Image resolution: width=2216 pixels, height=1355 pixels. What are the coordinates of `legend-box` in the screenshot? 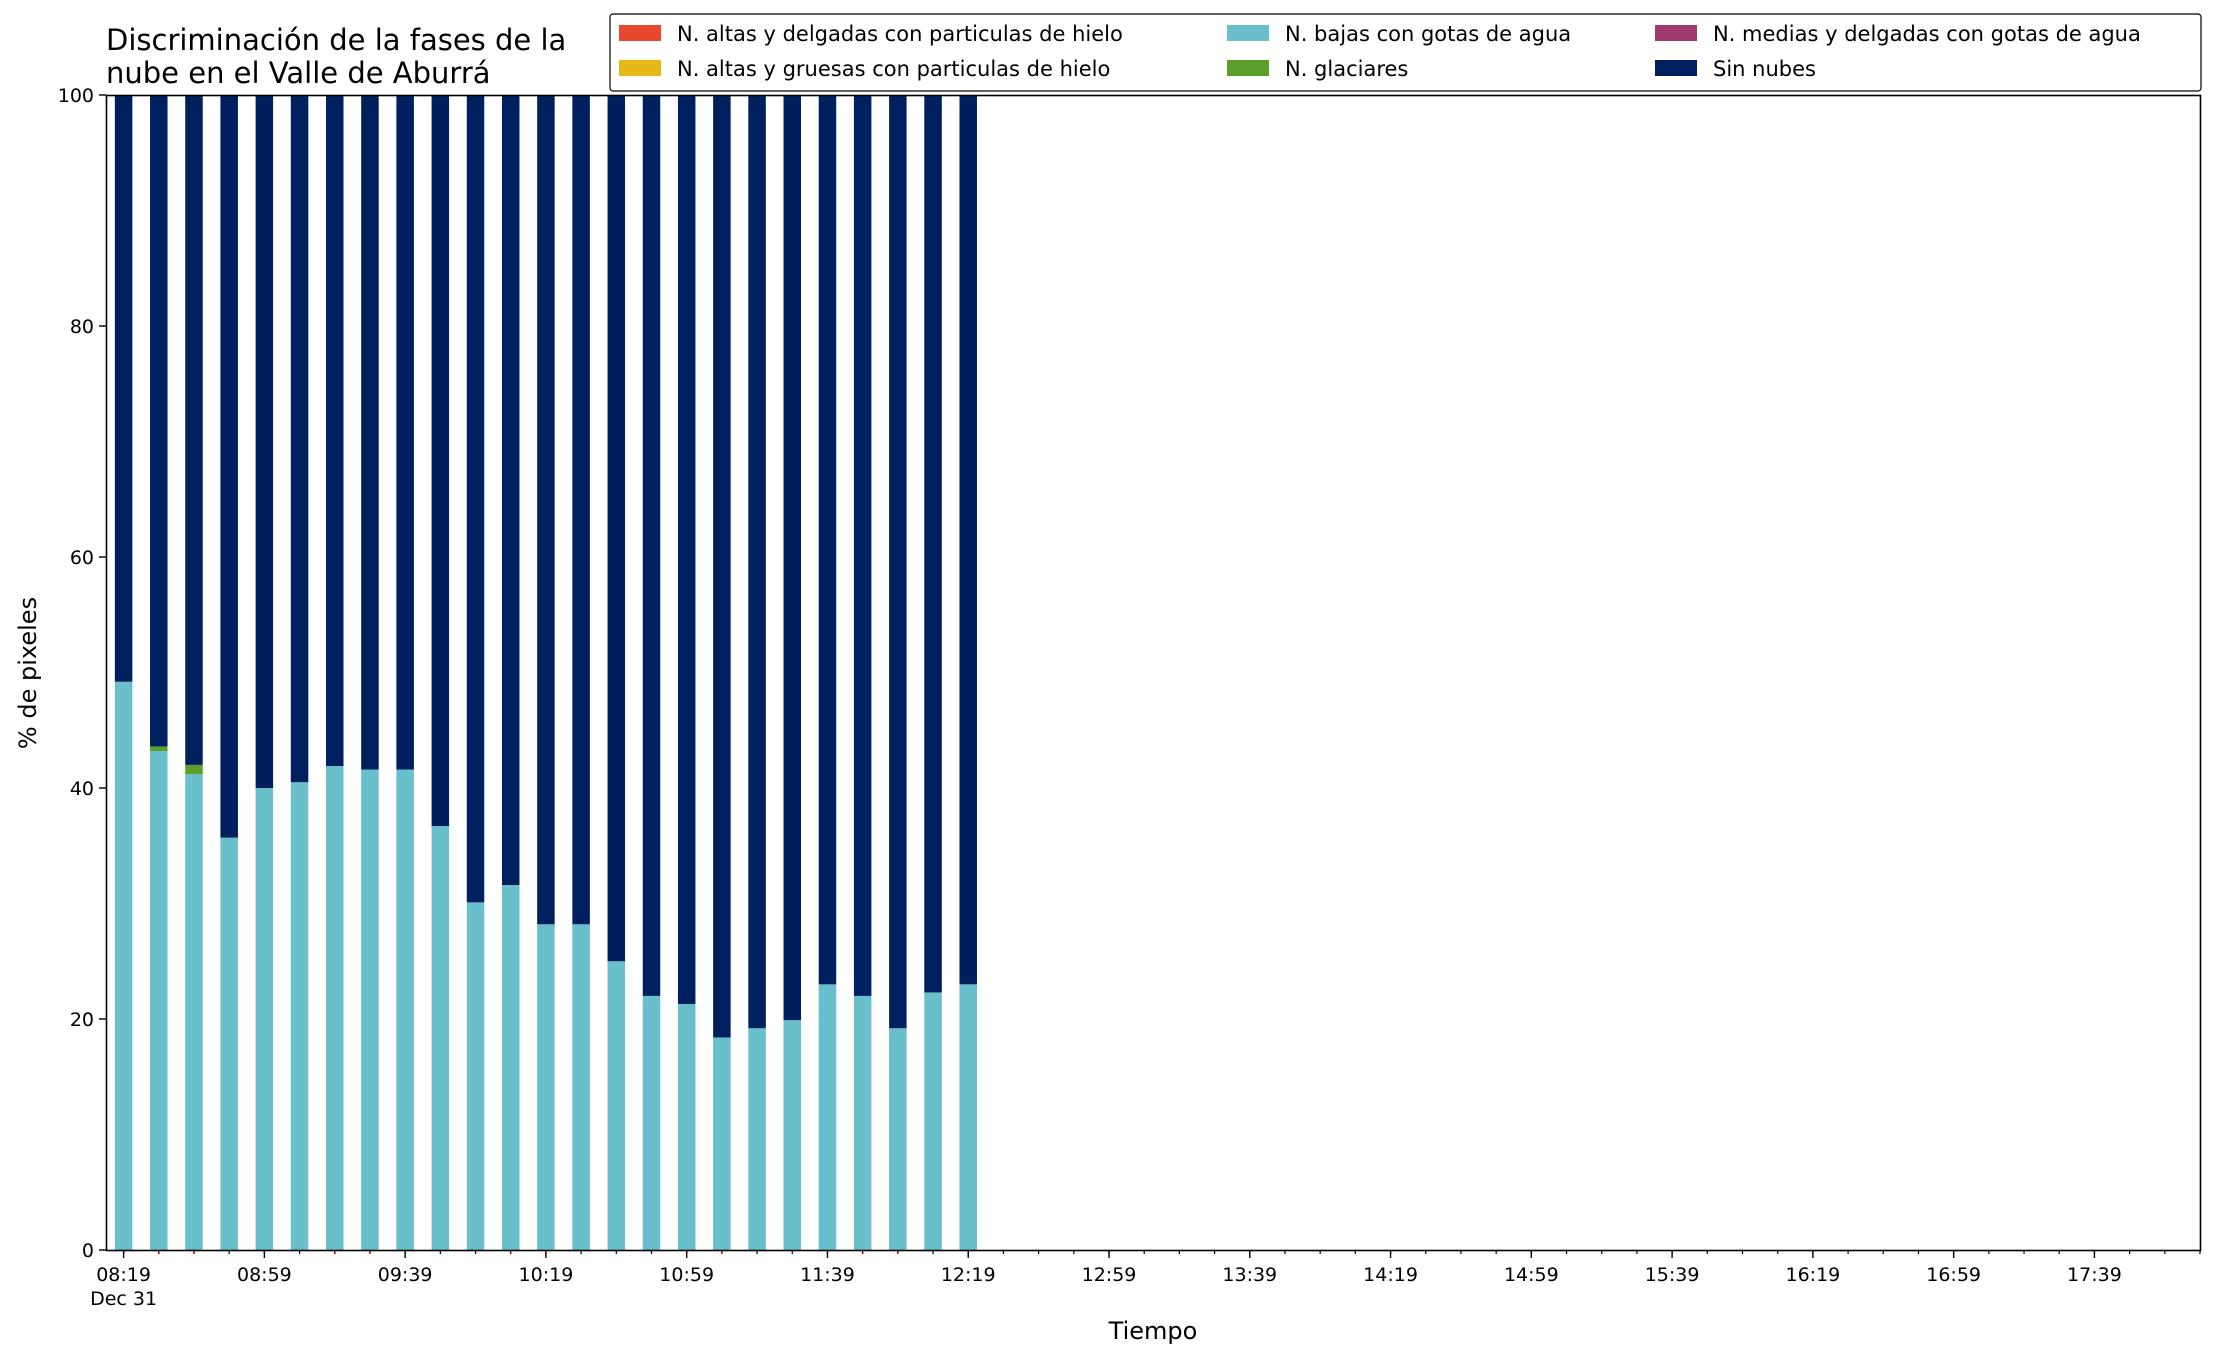 It's located at (1405, 52).